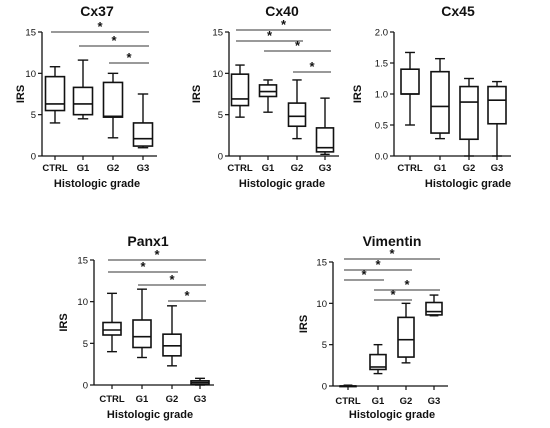 This screenshot has width=550, height=428. Describe the element at coordinates (147, 241) in the screenshot. I see `panel-title: Panx1` at that location.